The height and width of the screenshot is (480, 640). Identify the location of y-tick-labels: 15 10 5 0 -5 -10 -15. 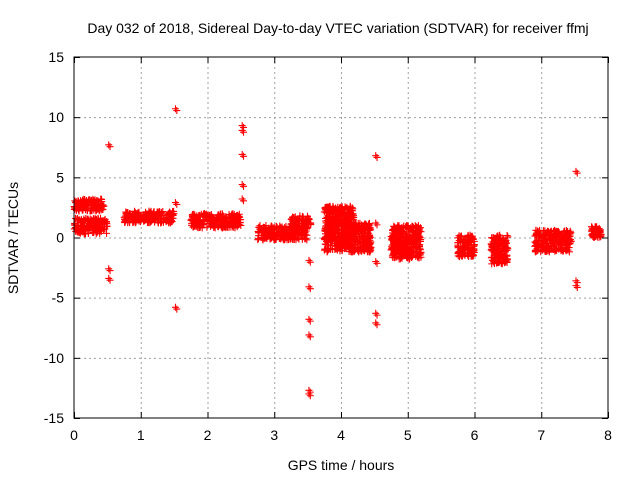
(54, 237).